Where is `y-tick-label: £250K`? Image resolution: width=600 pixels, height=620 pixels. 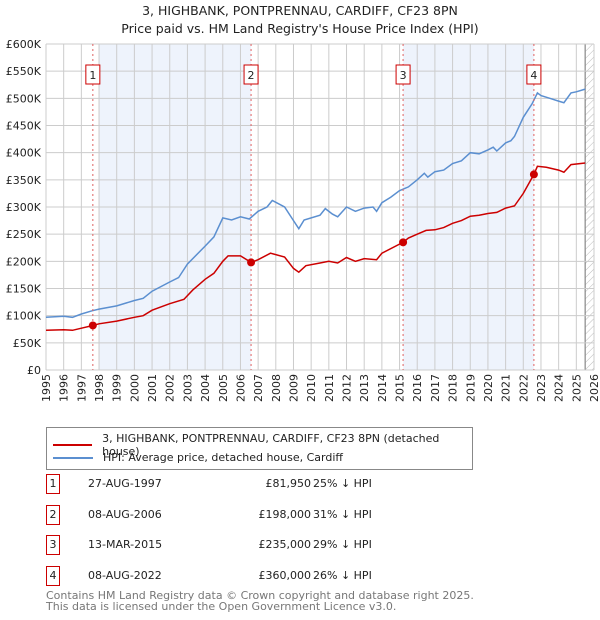 y-tick-label: £250K is located at coordinates (24, 234).